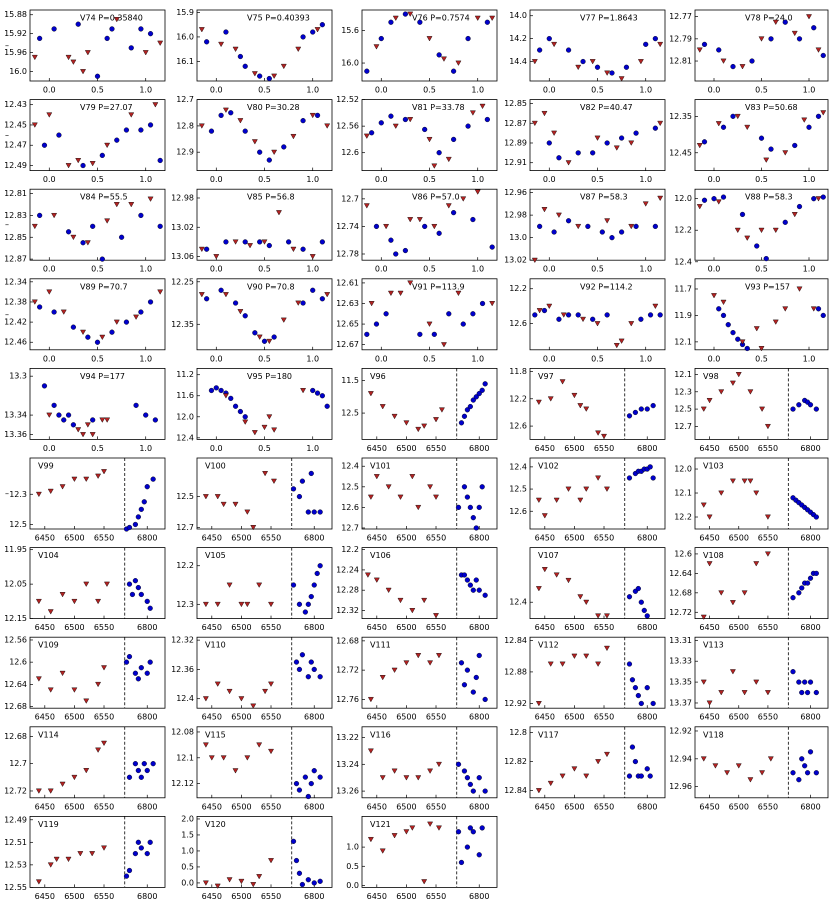  I want to click on x-tick-label: 6550, so click(436, 896).